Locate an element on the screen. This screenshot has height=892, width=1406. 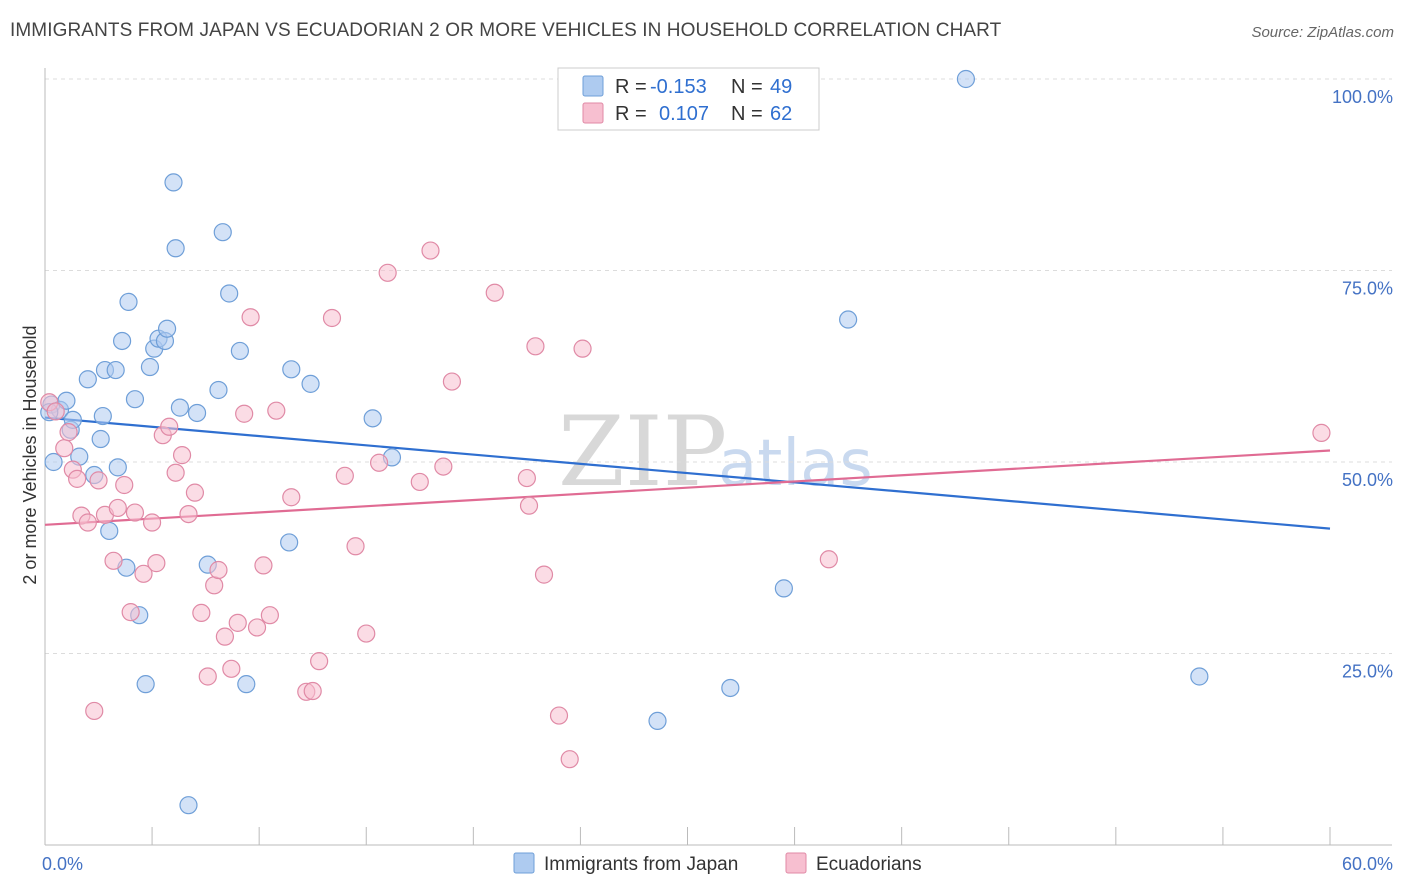
legend-r-value-japan: -0.153 is located at coordinates (678, 87).